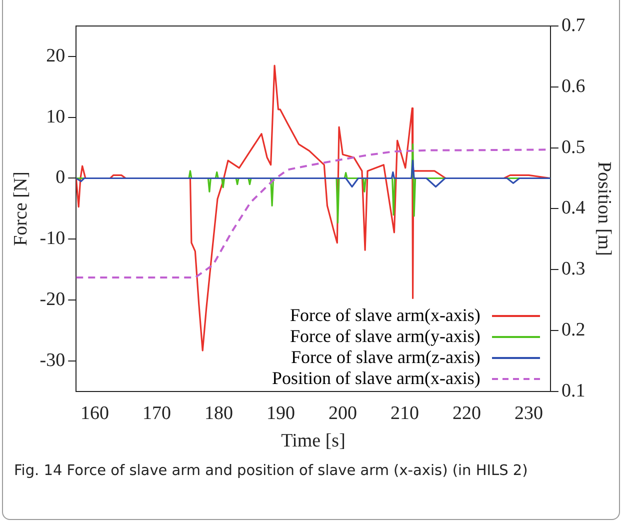 This screenshot has width=627, height=522. What do you see at coordinates (271, 471) in the screenshot?
I see `caption: Fig. 14 Force of slave arm and position of slave arm (x-axis) (in HILS 2)` at bounding box center [271, 471].